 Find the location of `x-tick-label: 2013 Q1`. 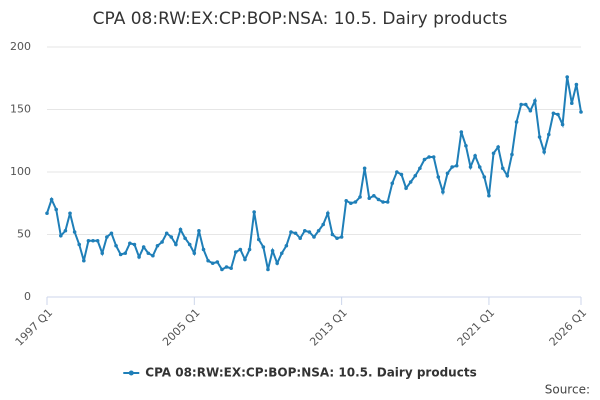

x-tick-label: 2013 Q1 is located at coordinates (328, 327).